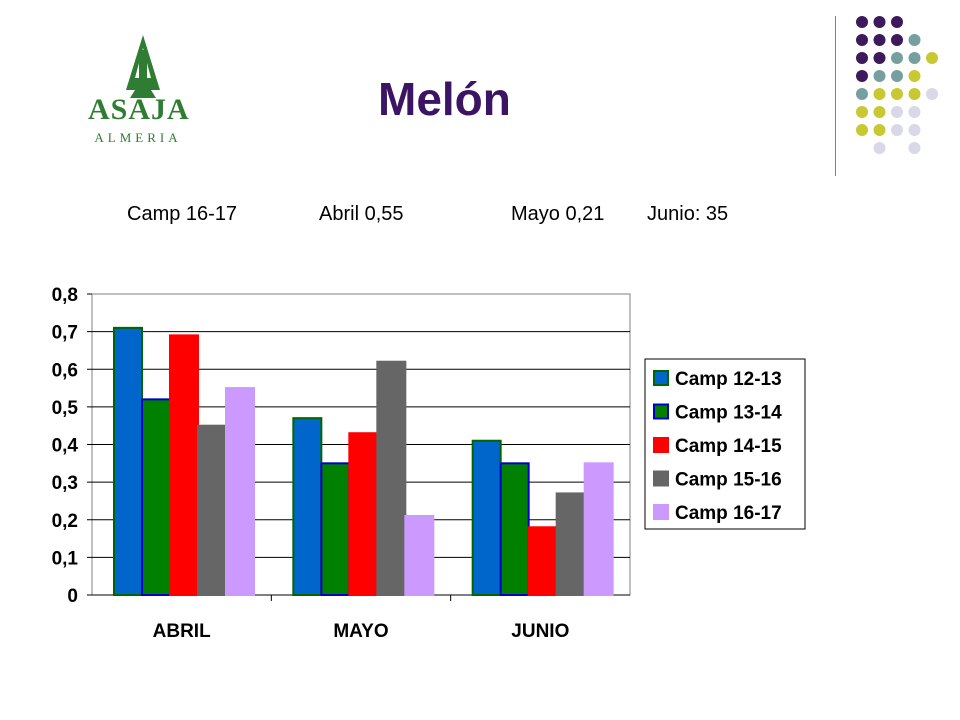 The width and height of the screenshot is (960, 720). I want to click on summary-abril: Abril 0,55, so click(361, 214).